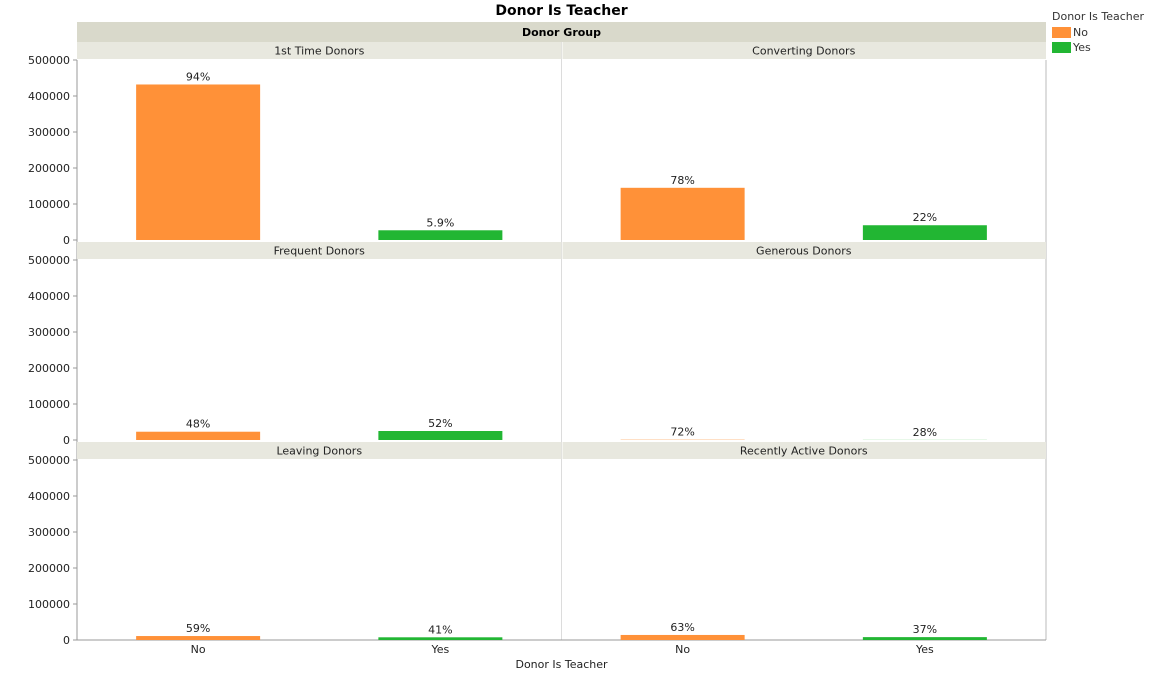  Describe the element at coordinates (925, 629) in the screenshot. I see `bar-data-label: 37%` at that location.